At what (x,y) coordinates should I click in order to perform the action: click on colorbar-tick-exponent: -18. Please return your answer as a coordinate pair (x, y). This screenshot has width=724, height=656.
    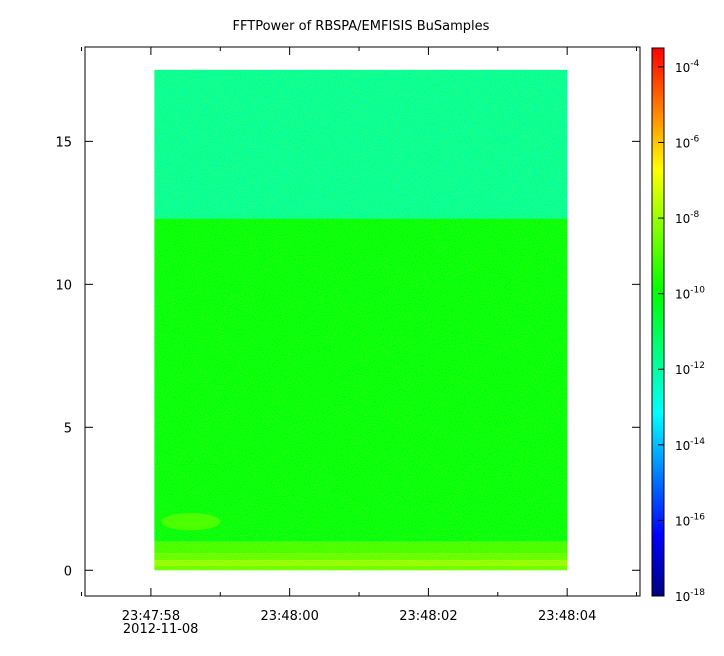
    Looking at the image, I should click on (697, 593).